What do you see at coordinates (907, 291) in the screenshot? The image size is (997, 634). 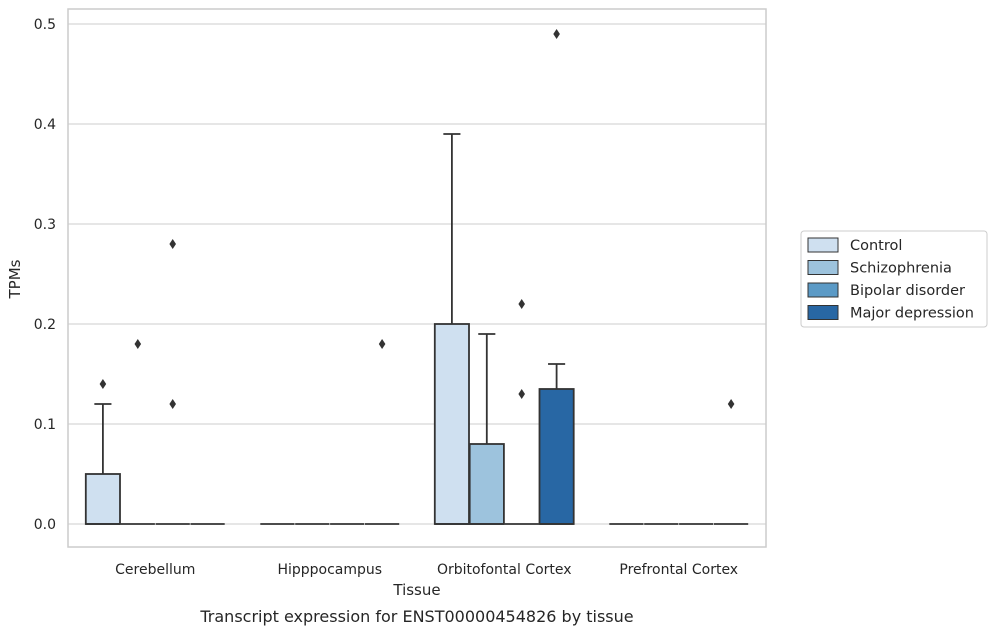 I see `legend-label: Bipolar disorder` at bounding box center [907, 291].